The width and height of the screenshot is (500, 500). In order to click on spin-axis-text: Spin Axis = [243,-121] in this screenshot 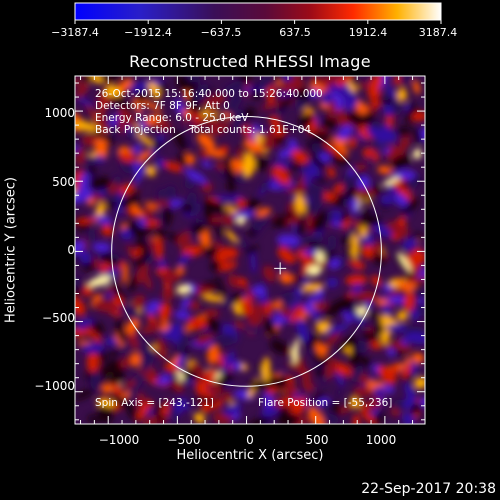, I will do `click(154, 403)`.